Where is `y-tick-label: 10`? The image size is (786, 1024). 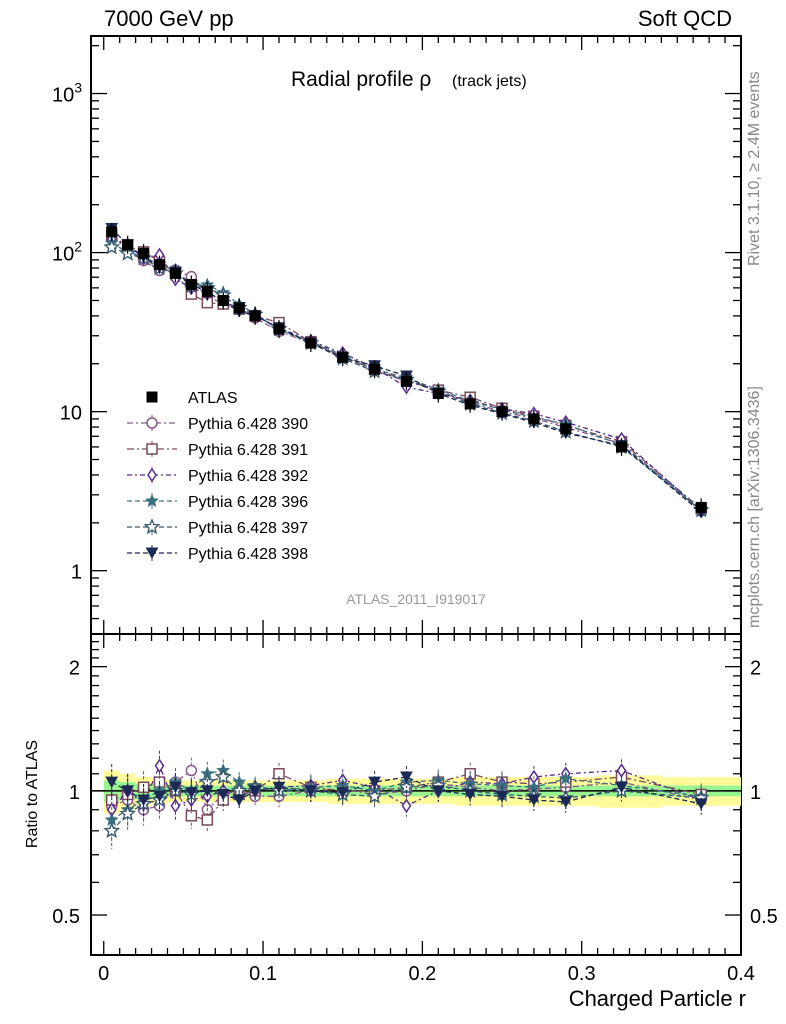 y-tick-label: 10 is located at coordinates (71, 414).